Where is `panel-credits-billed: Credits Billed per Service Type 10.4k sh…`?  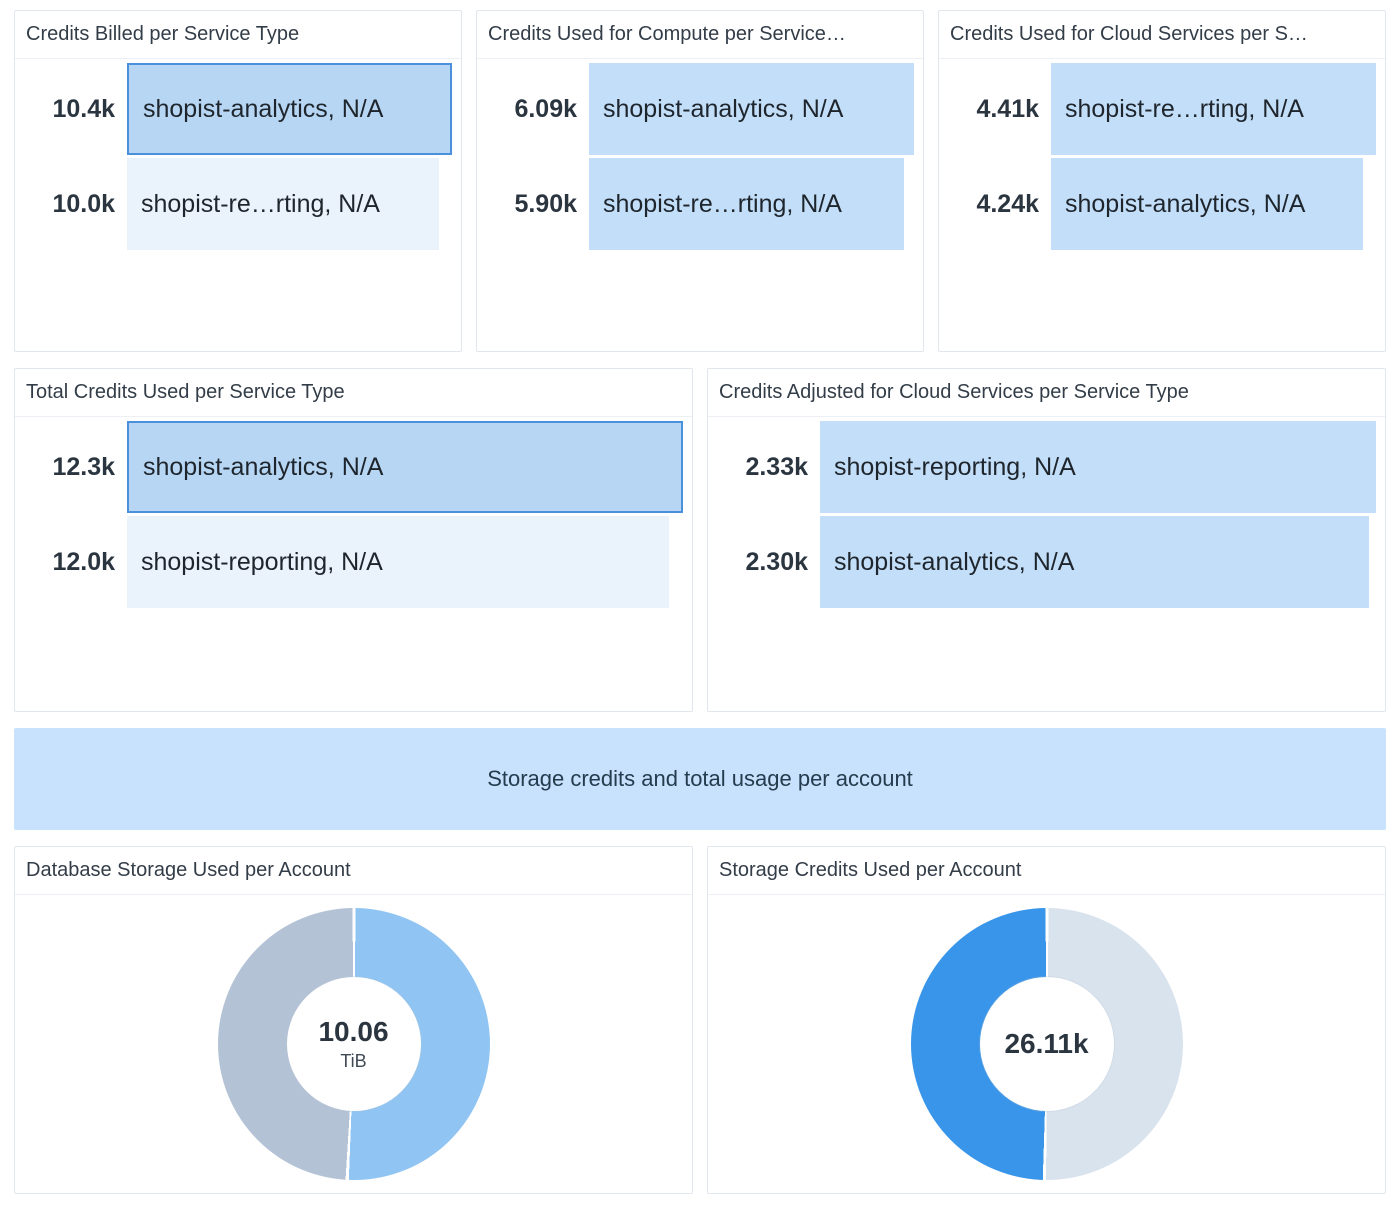
panel-credits-billed: Credits Billed per Service Type 10.4k sh… is located at coordinates (238, 181).